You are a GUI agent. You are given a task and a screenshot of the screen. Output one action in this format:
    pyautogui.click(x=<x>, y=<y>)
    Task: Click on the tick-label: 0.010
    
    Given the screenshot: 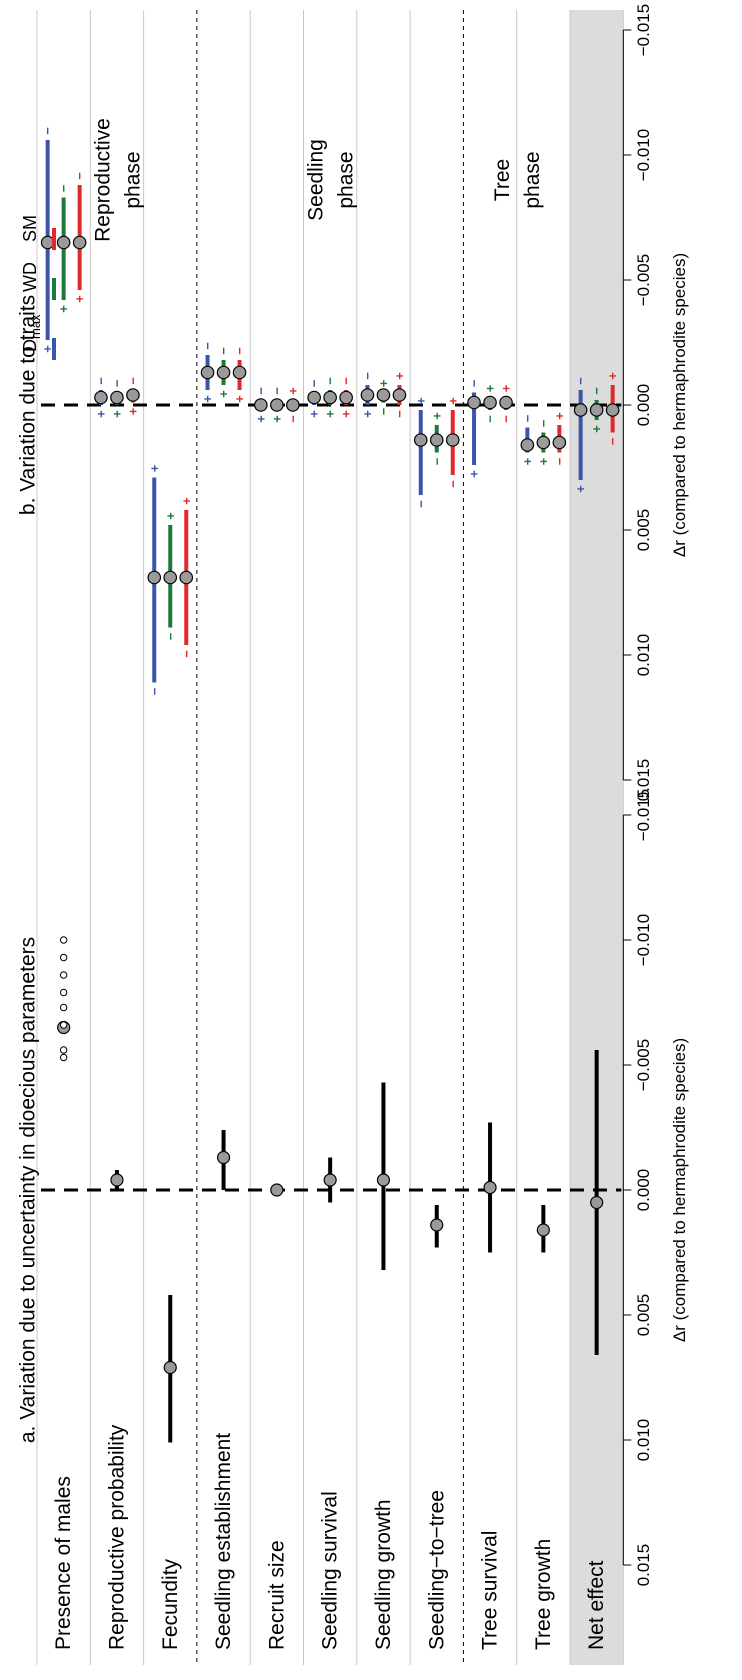 What is the action you would take?
    pyautogui.click(x=643, y=1440)
    